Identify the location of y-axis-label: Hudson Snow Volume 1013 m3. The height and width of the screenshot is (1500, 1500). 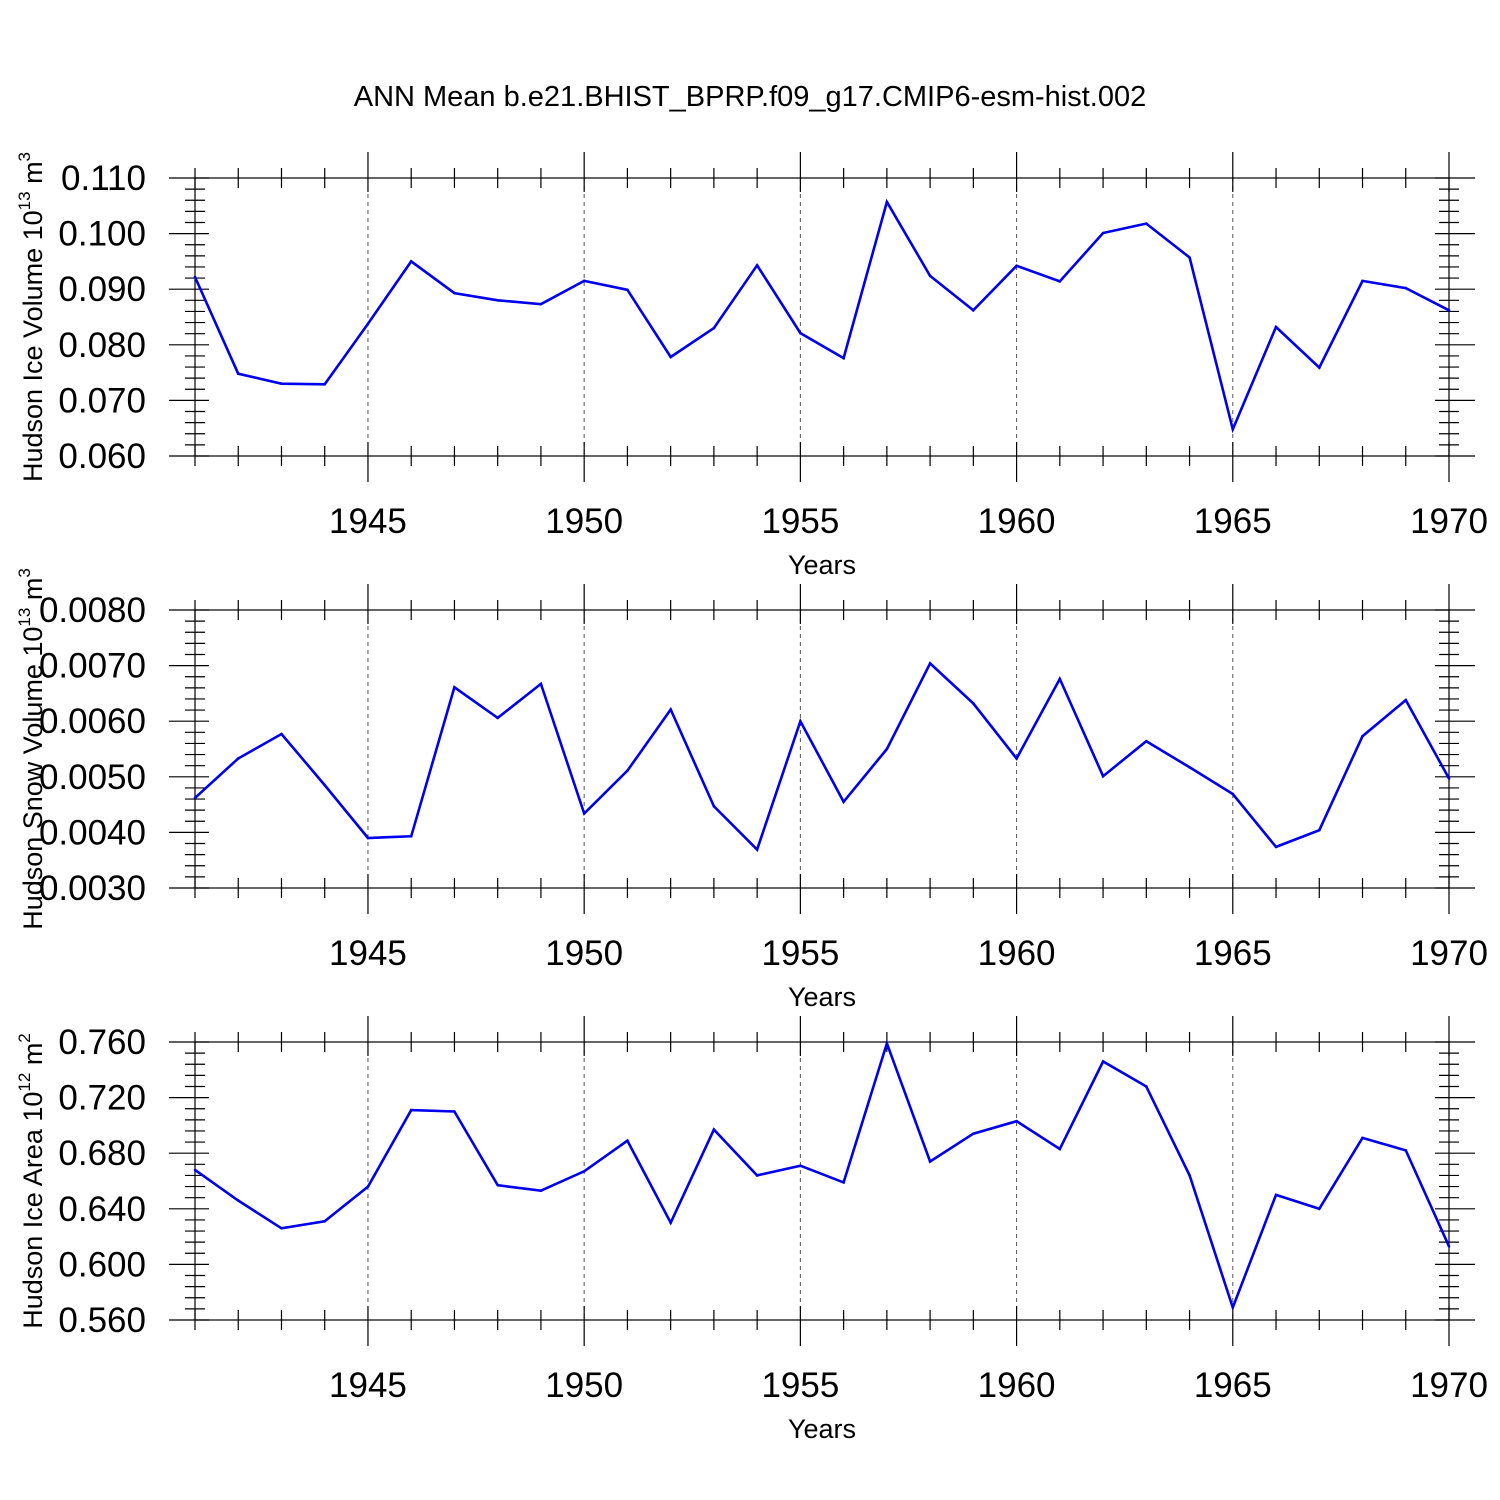
(31, 749).